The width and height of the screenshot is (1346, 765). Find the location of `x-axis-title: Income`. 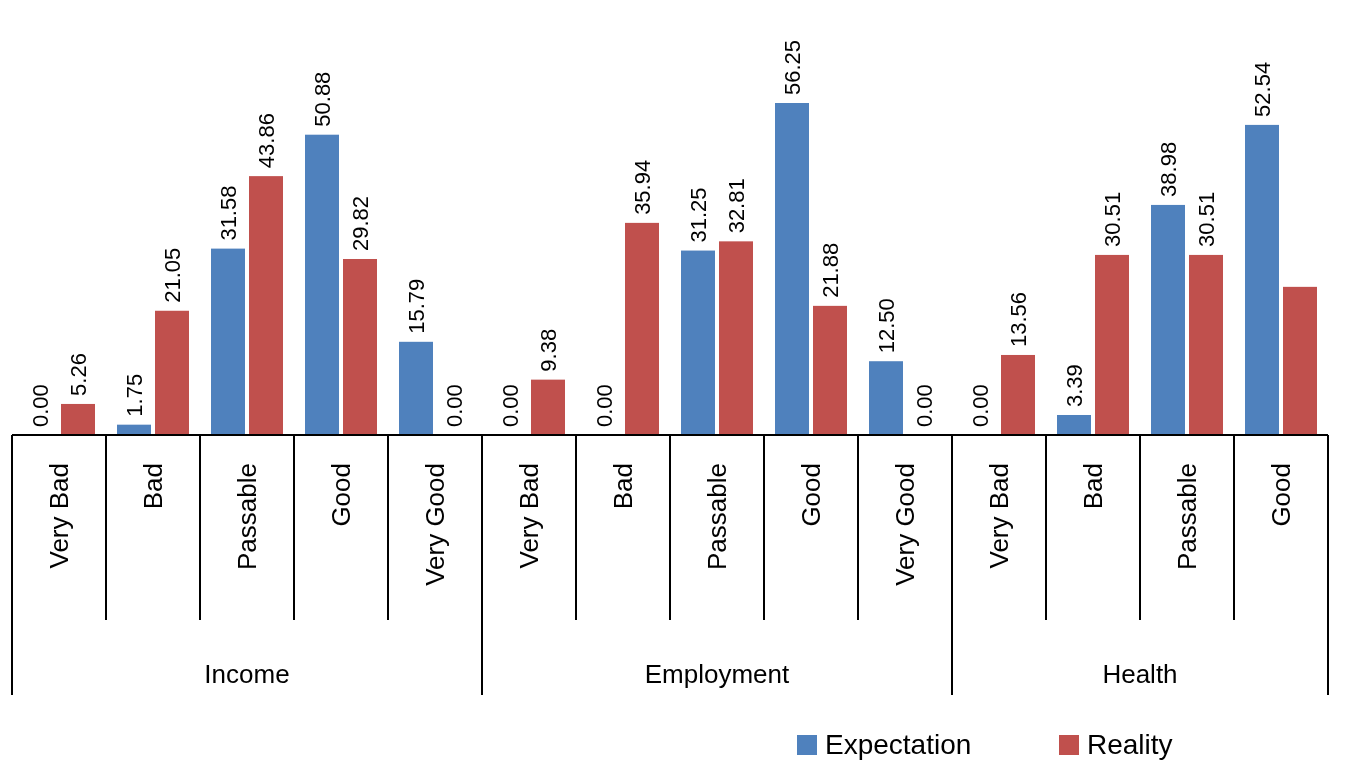

x-axis-title: Income is located at coordinates (247, 674).